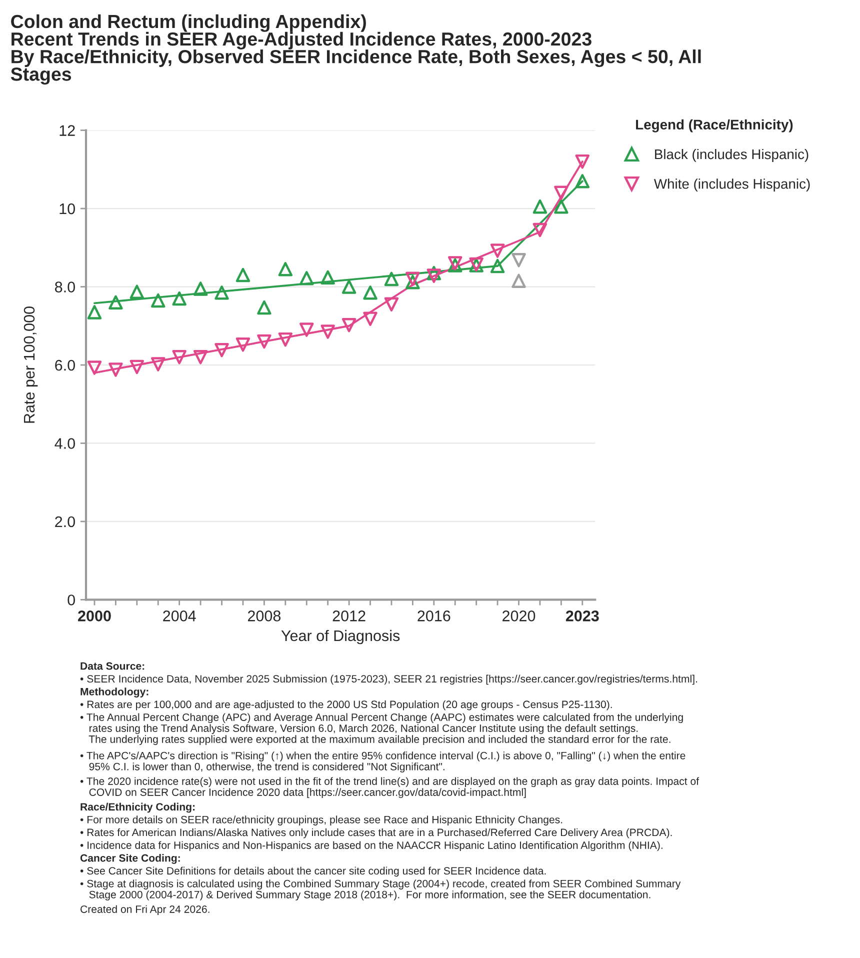 This screenshot has height=958, width=860. Describe the element at coordinates (388, 679) in the screenshot. I see `text: • SEER Incidence Data, November 2025 Submission (1975-2023), SEER 21 registries [https://seer.cancer.gov/registries/terms.html].` at that location.